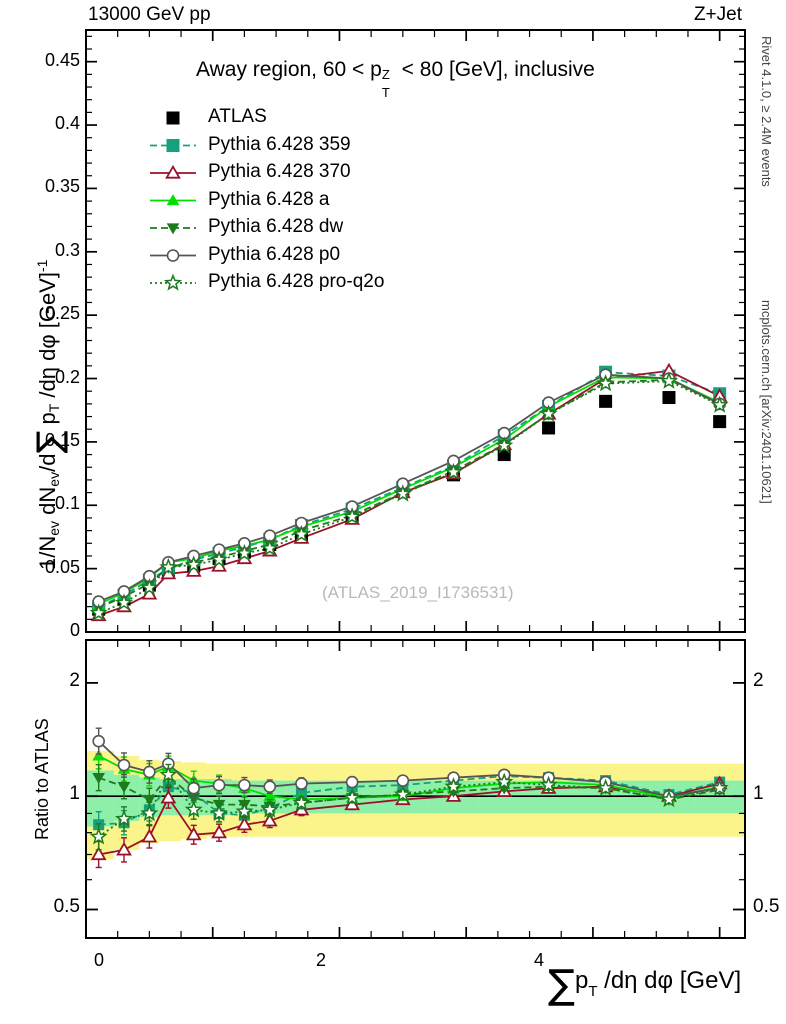 This screenshot has height=1024, width=786. Describe the element at coordinates (54, 528) in the screenshot. I see `ylabel-sub1: ev` at that location.